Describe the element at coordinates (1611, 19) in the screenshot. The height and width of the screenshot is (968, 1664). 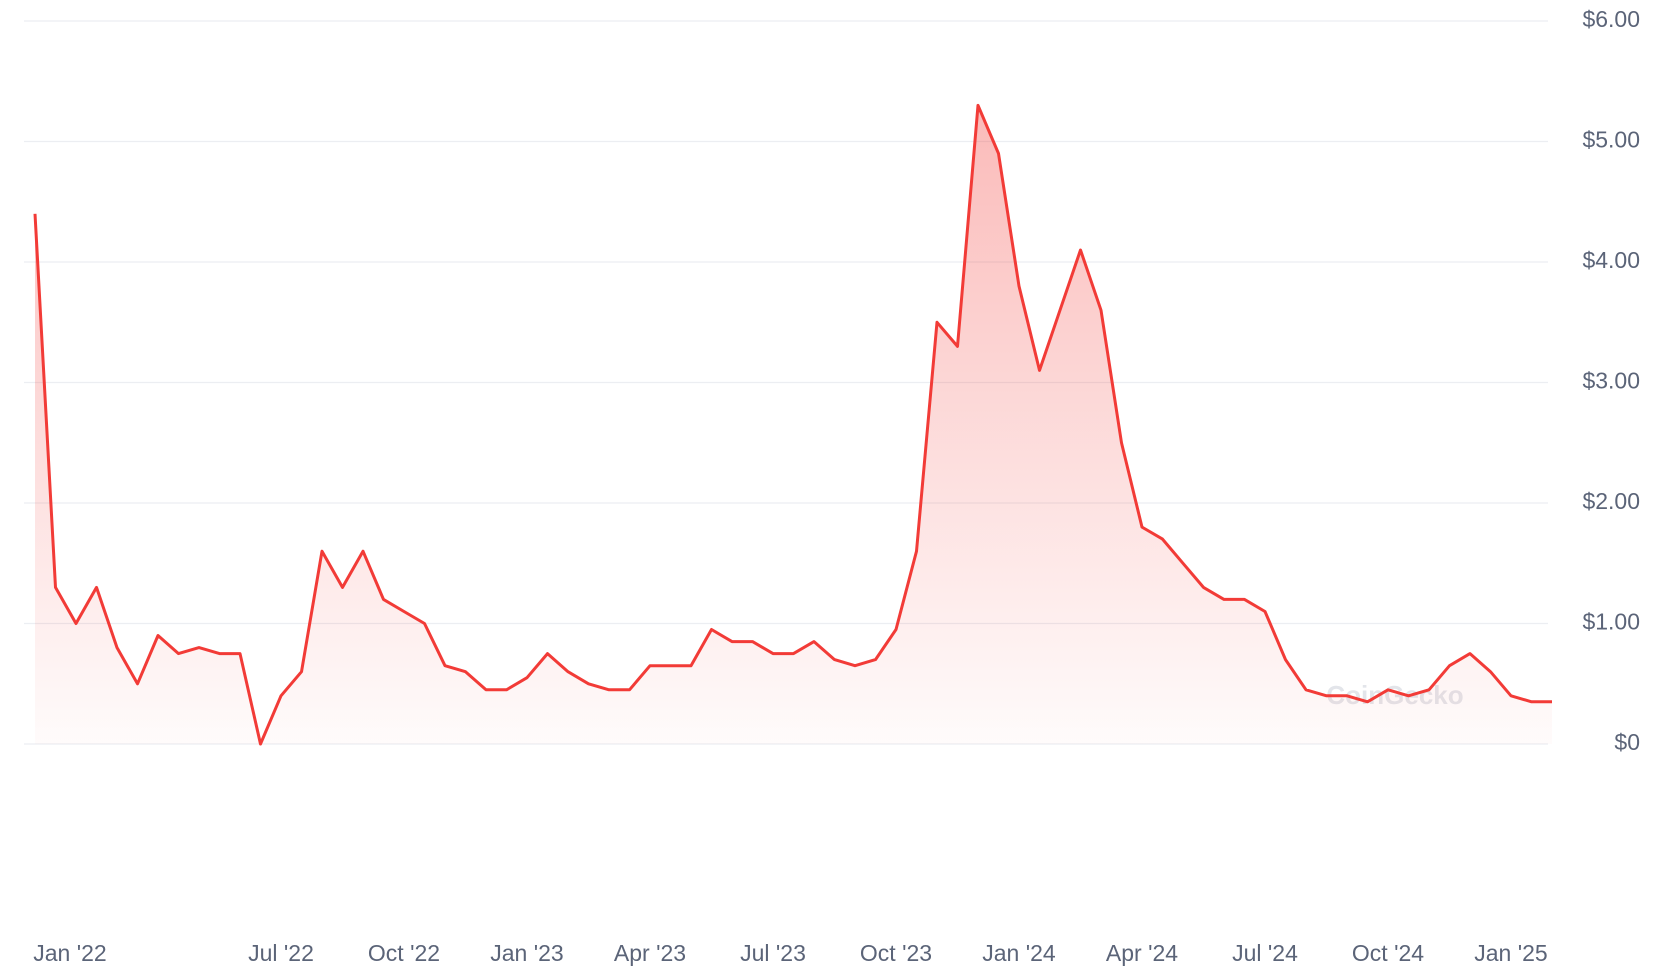
I see `y-tick-label: $6.00` at that location.